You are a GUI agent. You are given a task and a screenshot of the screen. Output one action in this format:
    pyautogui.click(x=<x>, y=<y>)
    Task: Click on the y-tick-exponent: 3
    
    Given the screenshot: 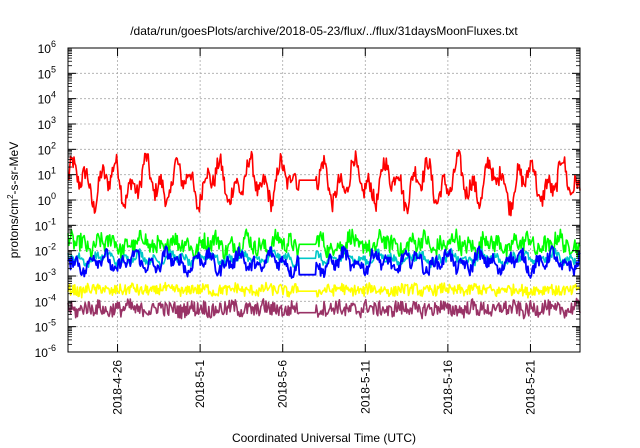 What is the action you would take?
    pyautogui.click(x=53, y=120)
    